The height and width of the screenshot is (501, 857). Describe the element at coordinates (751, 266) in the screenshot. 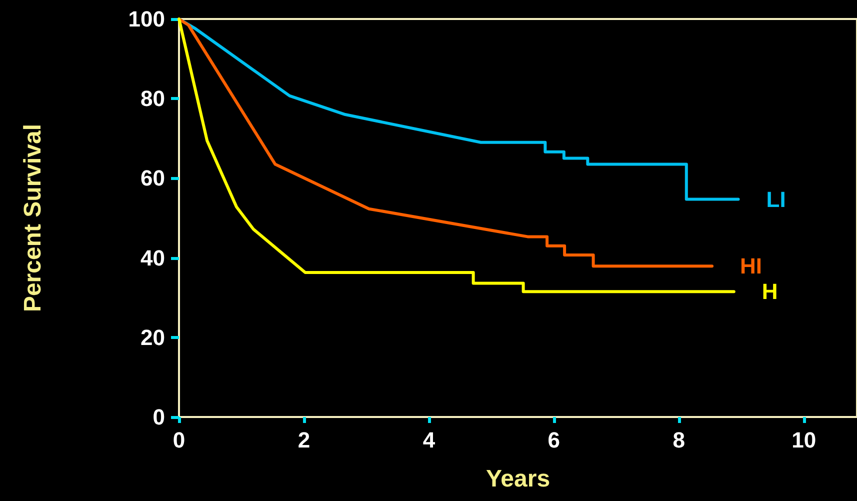

I see `series-label: HI` at that location.